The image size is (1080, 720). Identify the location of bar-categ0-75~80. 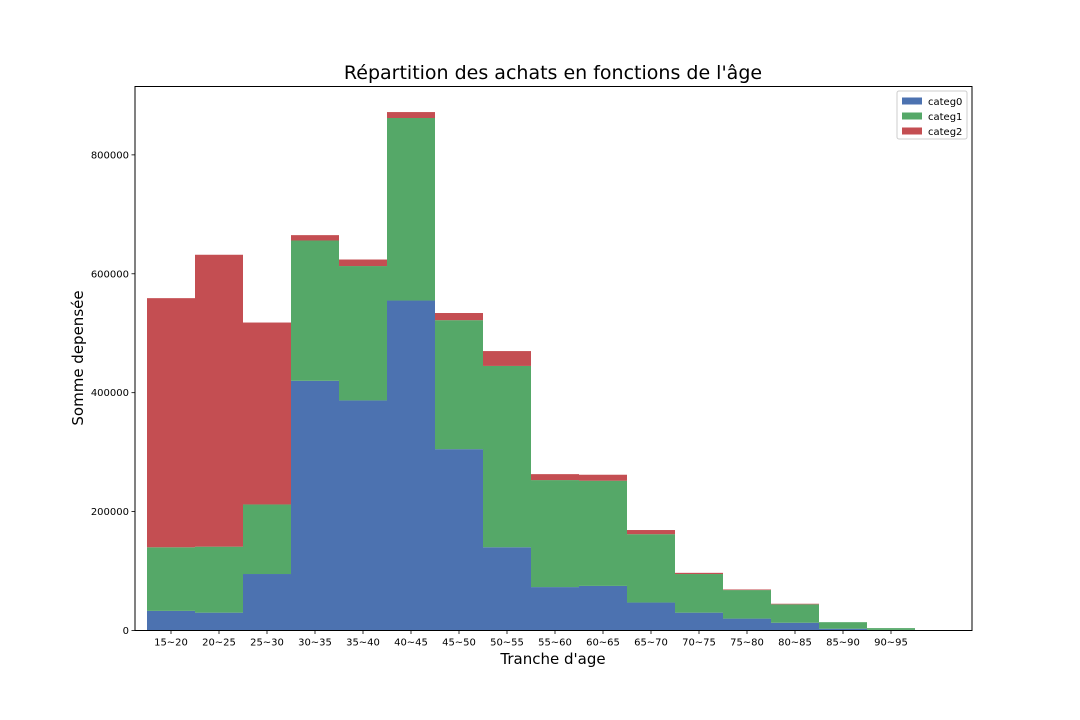
(747, 624).